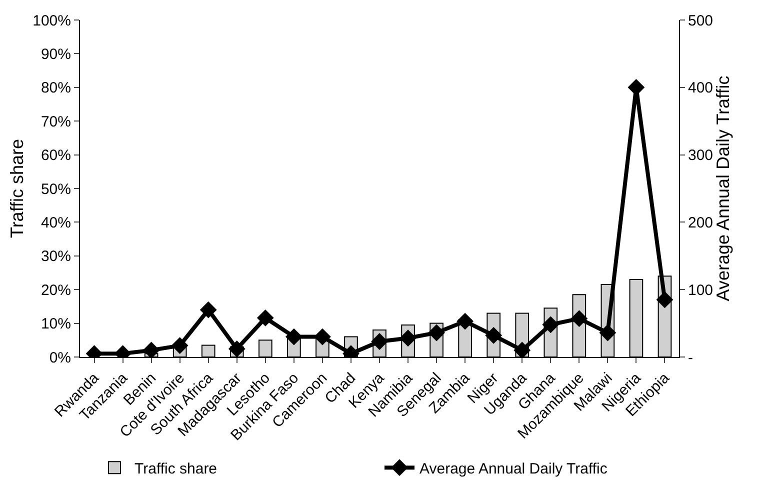 The width and height of the screenshot is (759, 497). I want to click on y-tick-label: 20%, so click(55, 290).